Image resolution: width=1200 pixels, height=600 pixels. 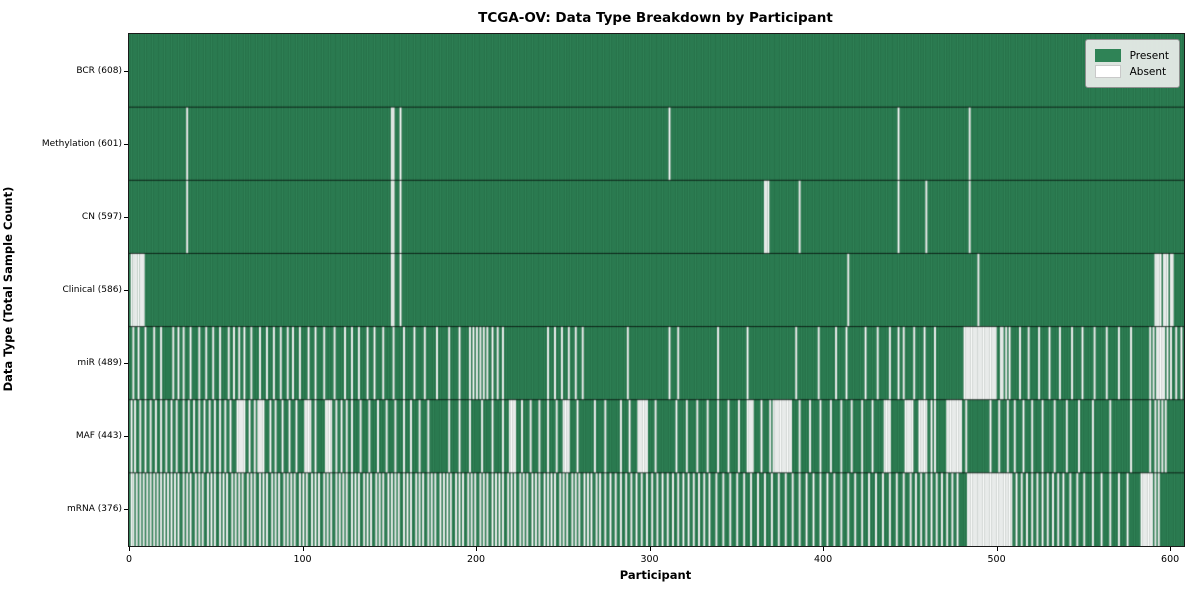 What do you see at coordinates (99, 363) in the screenshot?
I see `y-tick-label-mir: miR (489)` at bounding box center [99, 363].